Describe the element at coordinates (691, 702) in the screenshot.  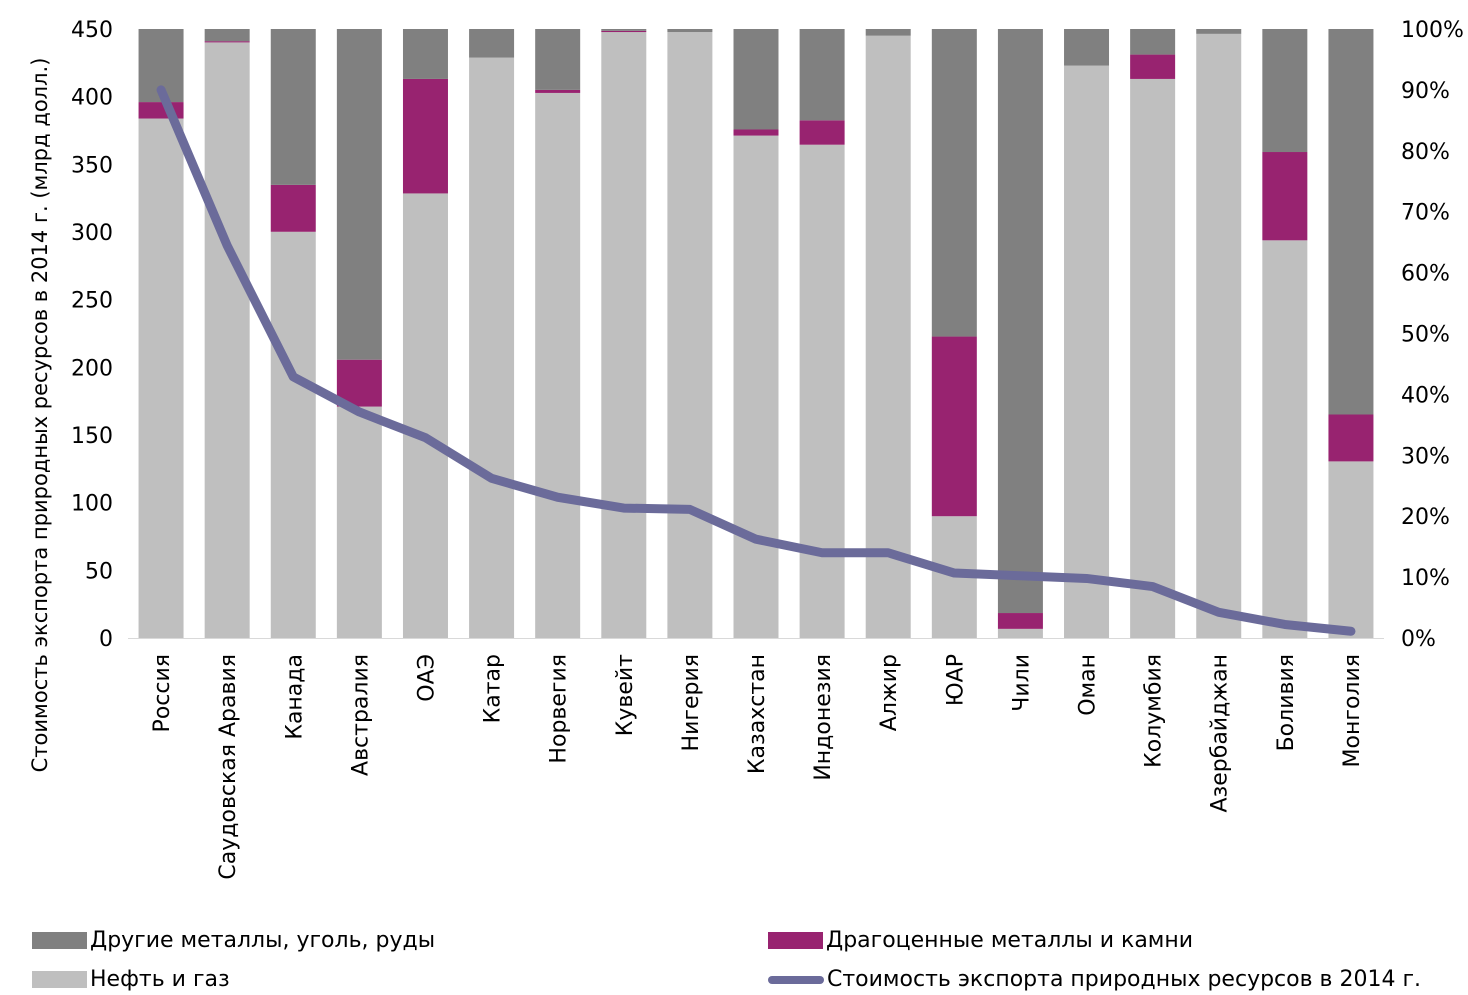
I see `x-tick-label: Нигерия` at that location.